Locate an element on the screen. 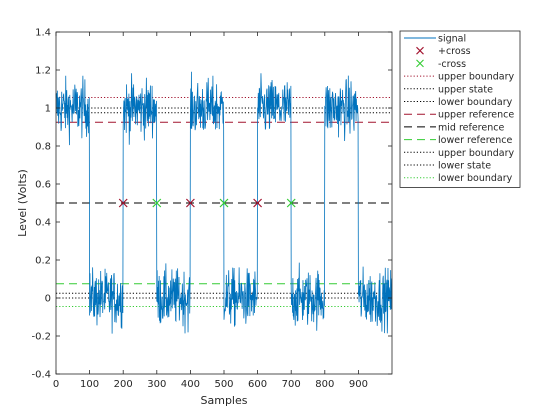 This screenshot has width=560, height=420. legend-entry-9: upper boundary is located at coordinates (459, 153).